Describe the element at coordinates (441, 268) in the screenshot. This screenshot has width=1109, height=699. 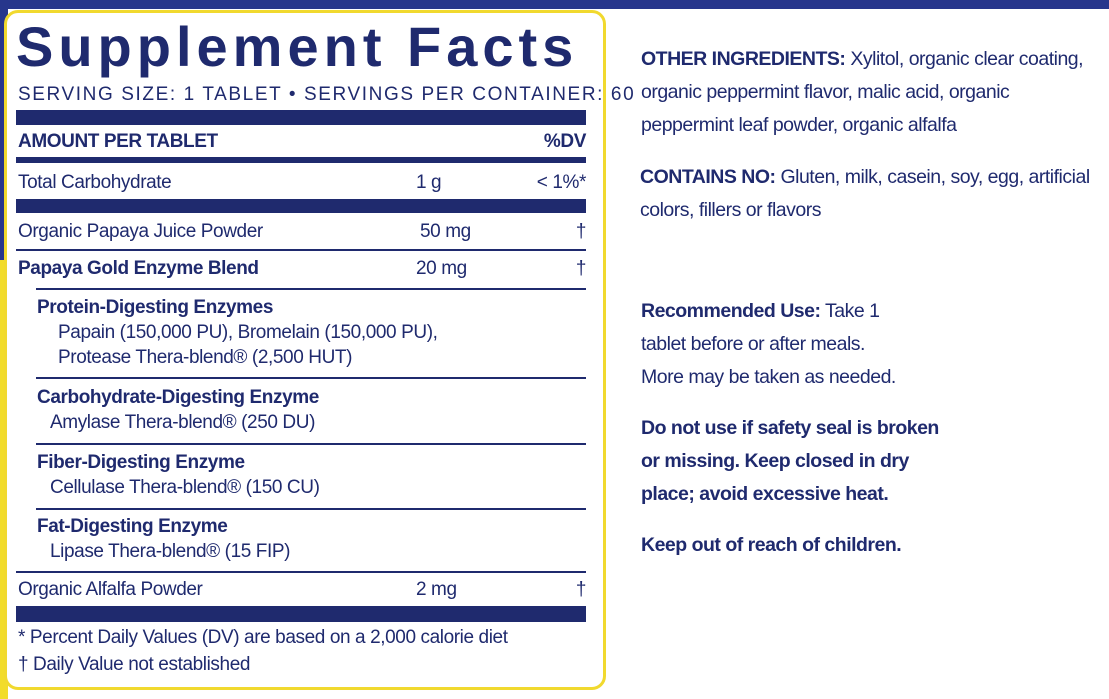
I see `row-amount: 20 mg` at that location.